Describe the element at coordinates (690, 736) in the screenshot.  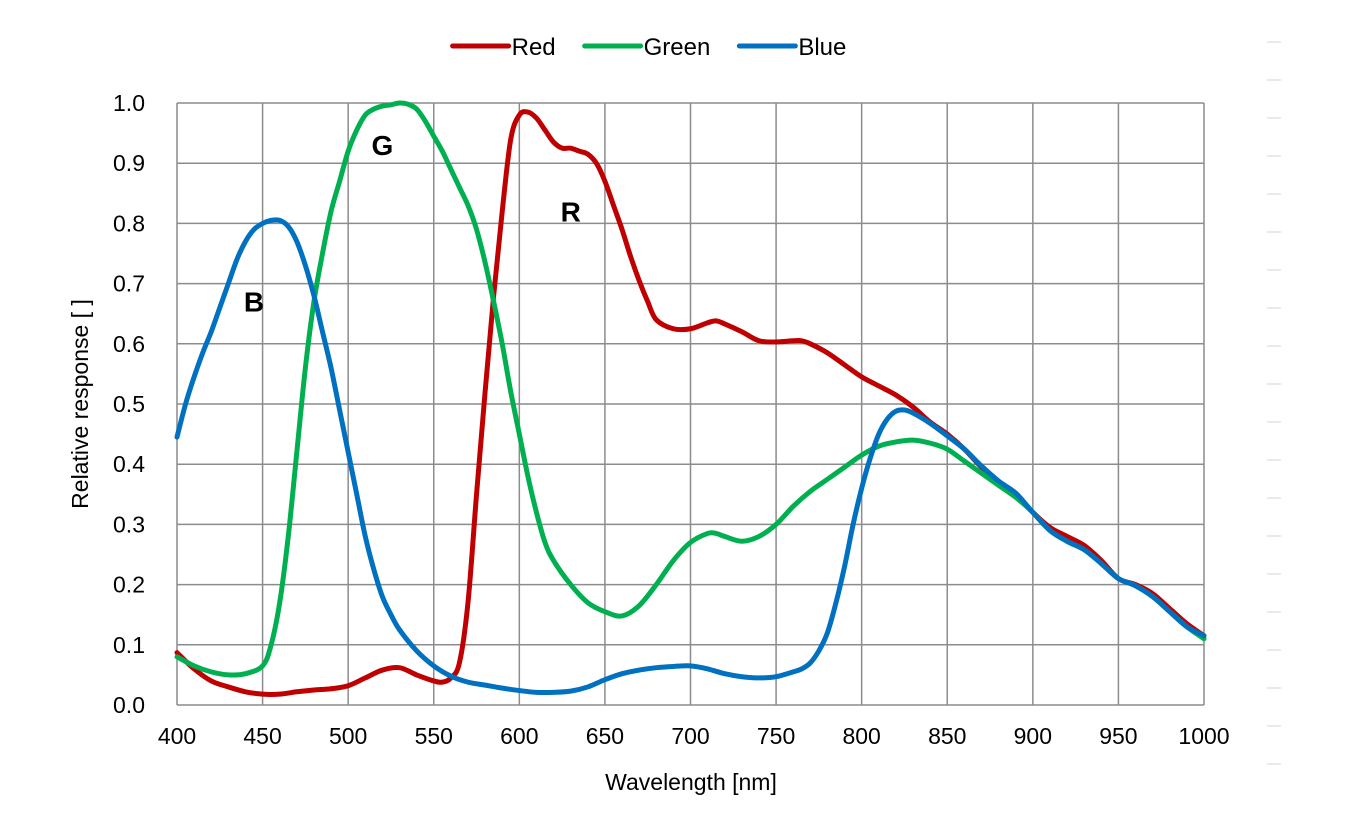
I see `x-tick-label: 700` at that location.